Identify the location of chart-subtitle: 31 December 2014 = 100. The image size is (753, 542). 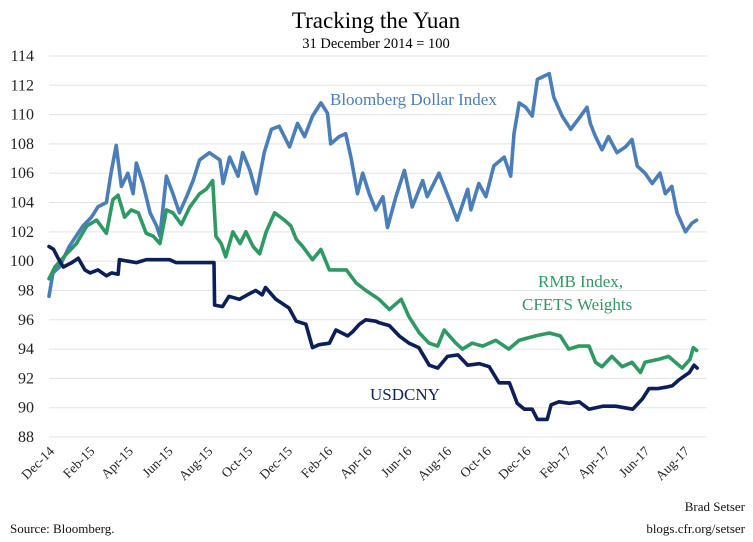
(376, 44).